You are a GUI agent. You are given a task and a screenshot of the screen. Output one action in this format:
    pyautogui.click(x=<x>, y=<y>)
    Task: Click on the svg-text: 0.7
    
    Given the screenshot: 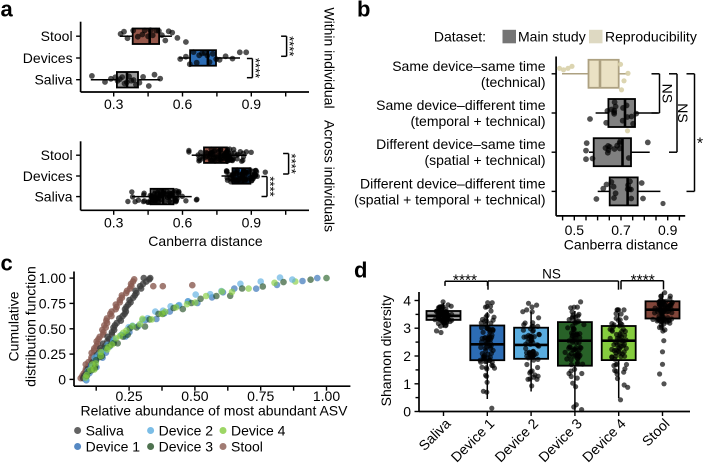 What is the action you would take?
    pyautogui.click(x=621, y=230)
    